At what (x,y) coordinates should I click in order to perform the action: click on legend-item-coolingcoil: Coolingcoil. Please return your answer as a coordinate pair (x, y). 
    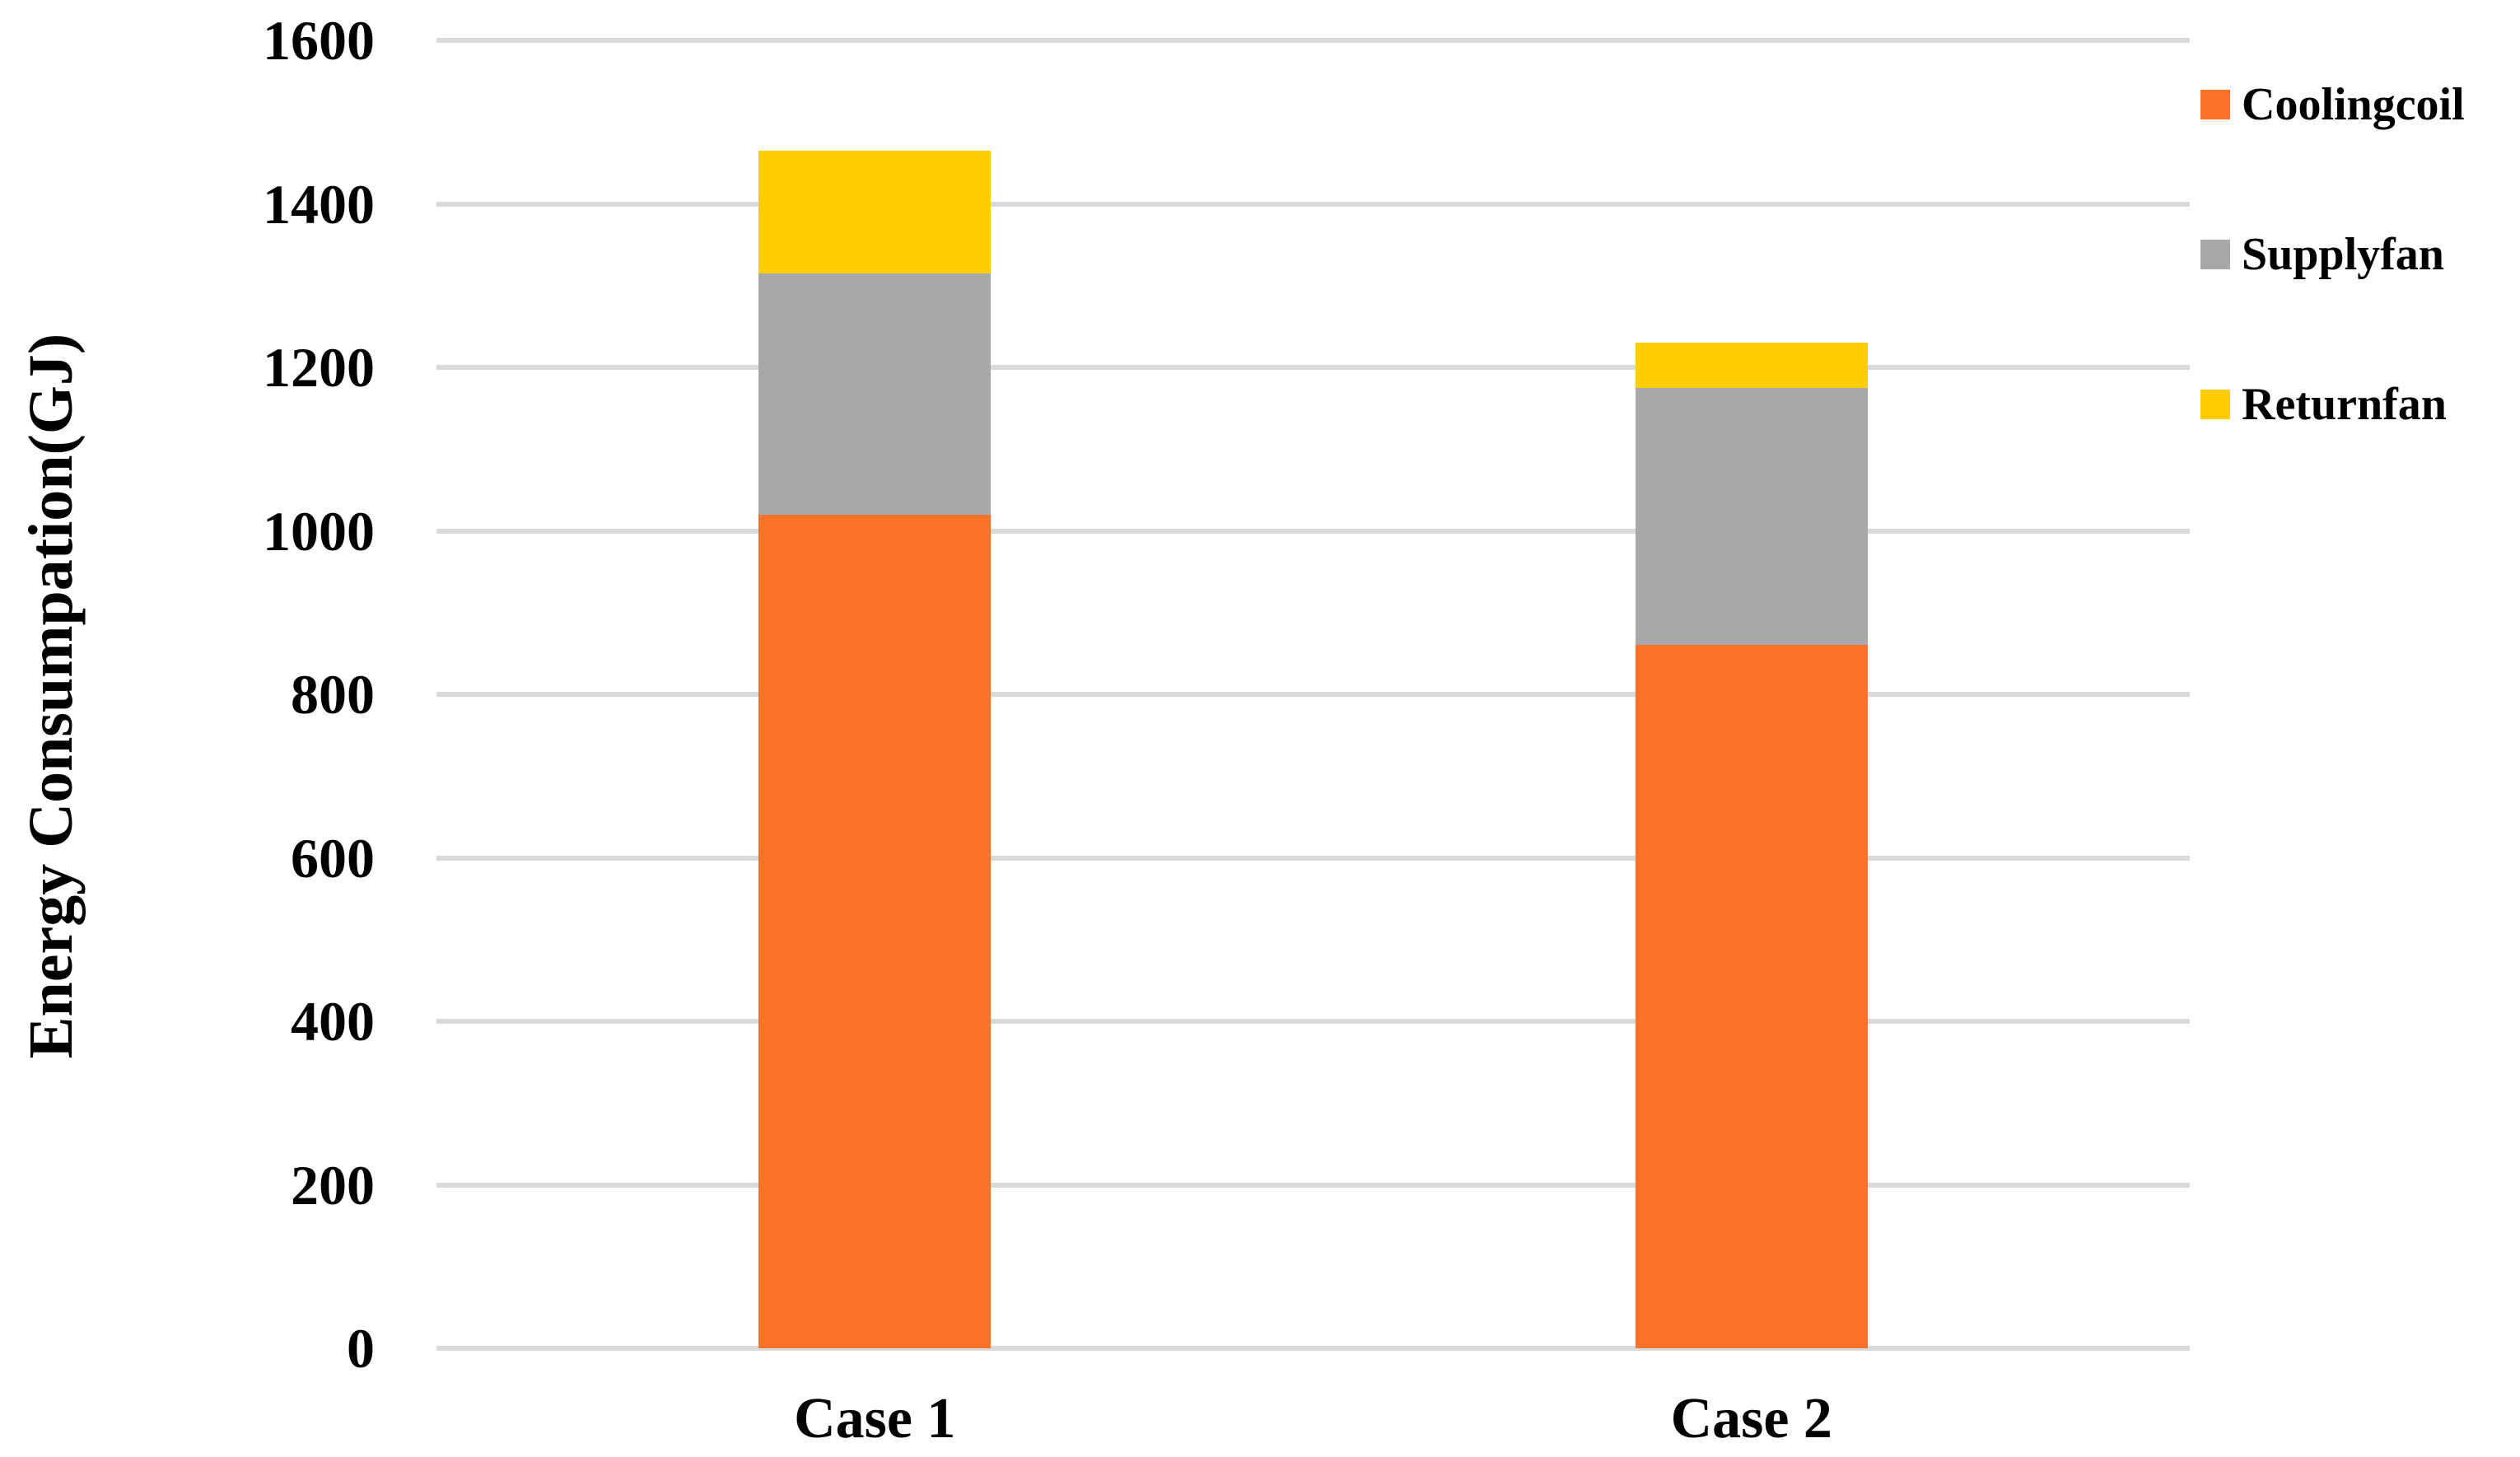
    Looking at the image, I should click on (2332, 104).